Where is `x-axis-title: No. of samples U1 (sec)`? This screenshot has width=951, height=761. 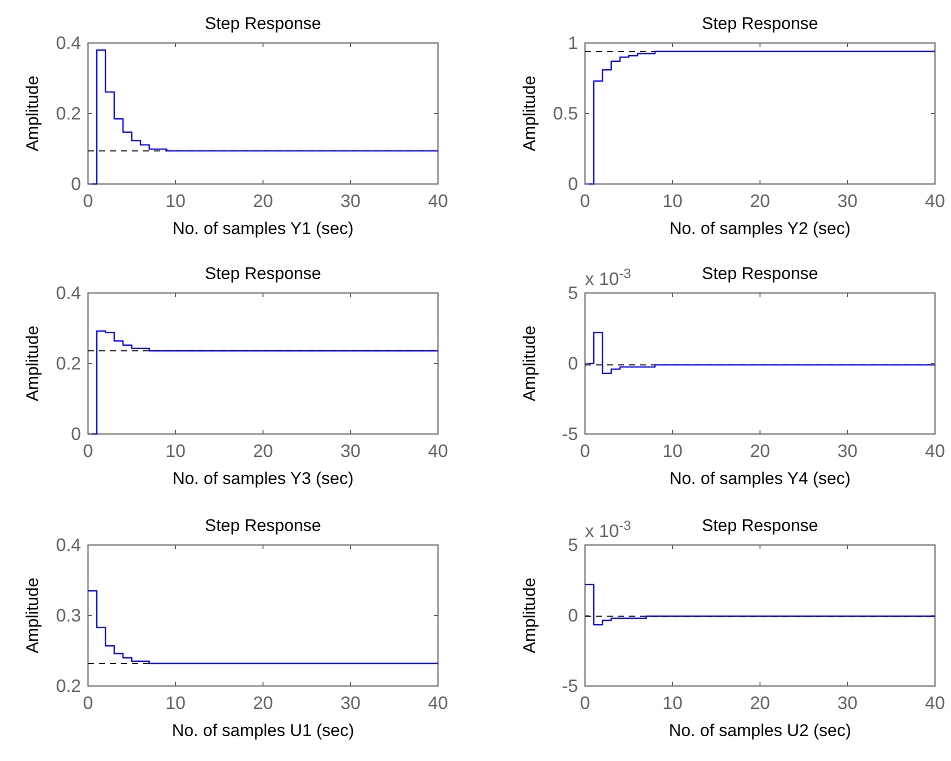
x-axis-title: No. of samples U1 (sec) is located at coordinates (263, 730).